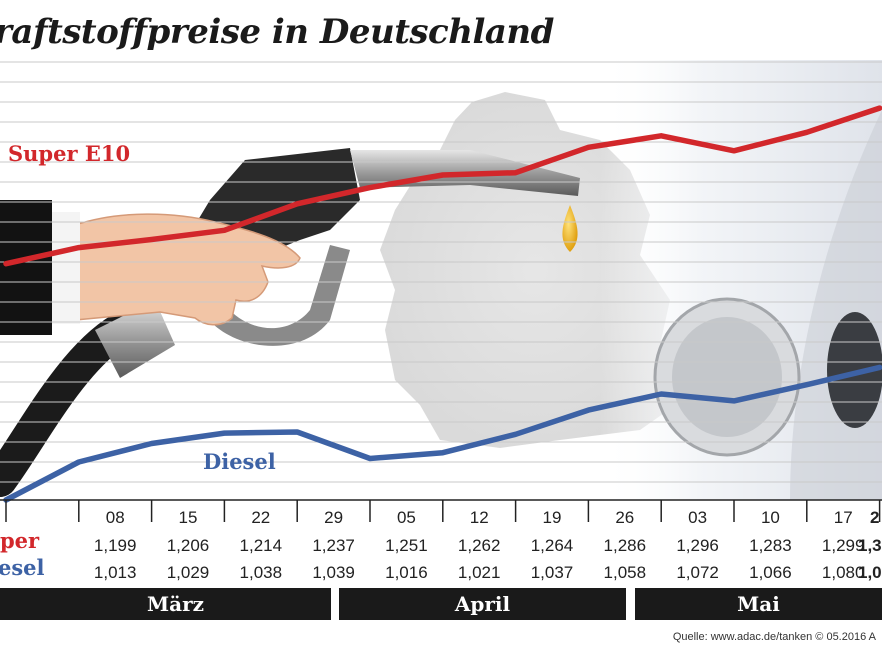 This screenshot has width=882, height=653. I want to click on x-tick-label: 29, so click(333, 517).